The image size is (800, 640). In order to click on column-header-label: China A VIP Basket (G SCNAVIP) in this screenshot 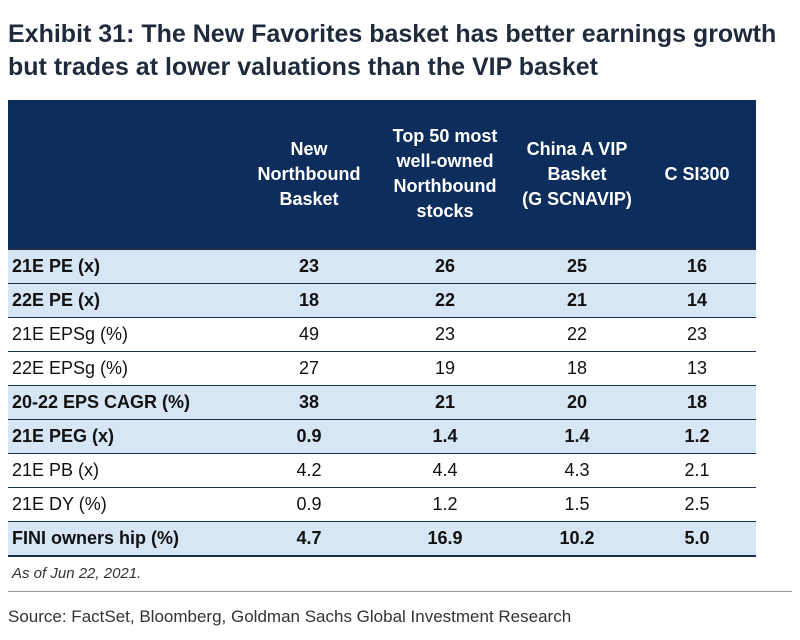, I will do `click(577, 174)`.